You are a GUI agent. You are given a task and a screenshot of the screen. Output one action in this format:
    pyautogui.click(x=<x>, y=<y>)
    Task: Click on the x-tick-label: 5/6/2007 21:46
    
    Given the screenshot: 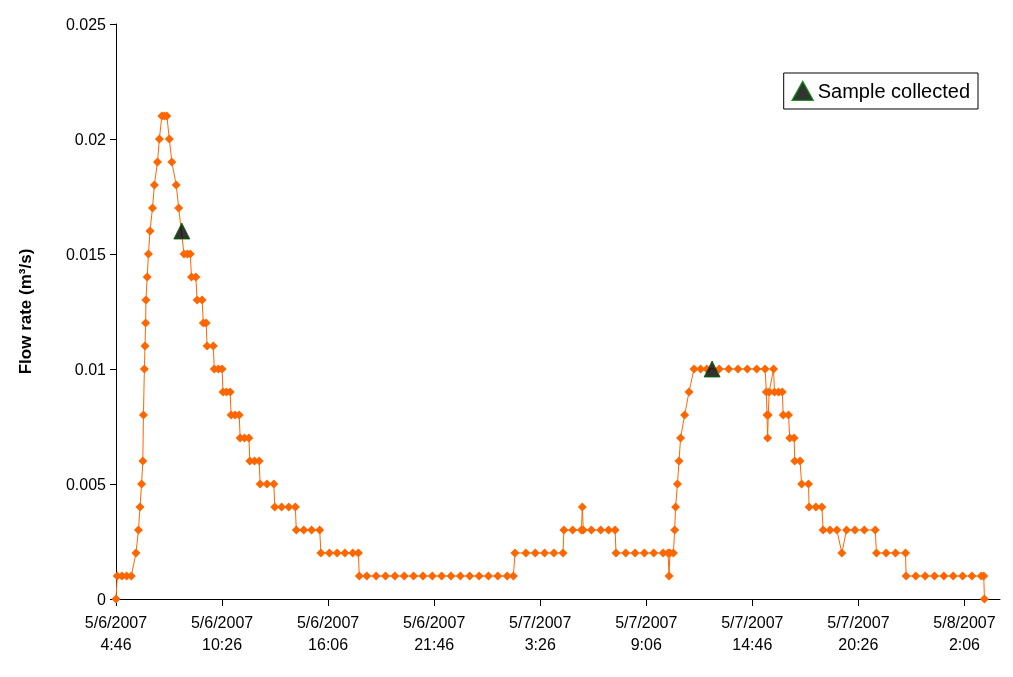 What is the action you would take?
    pyautogui.click(x=434, y=633)
    